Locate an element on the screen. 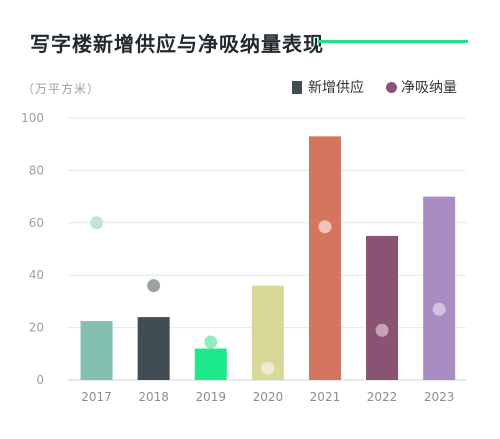 This screenshot has height=439, width=500. y-tick-label: 100 is located at coordinates (32, 118).